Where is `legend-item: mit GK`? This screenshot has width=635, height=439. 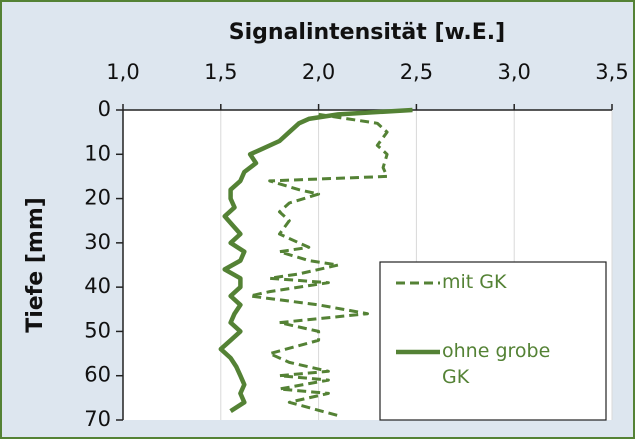 legend-item: mit GK is located at coordinates (474, 282).